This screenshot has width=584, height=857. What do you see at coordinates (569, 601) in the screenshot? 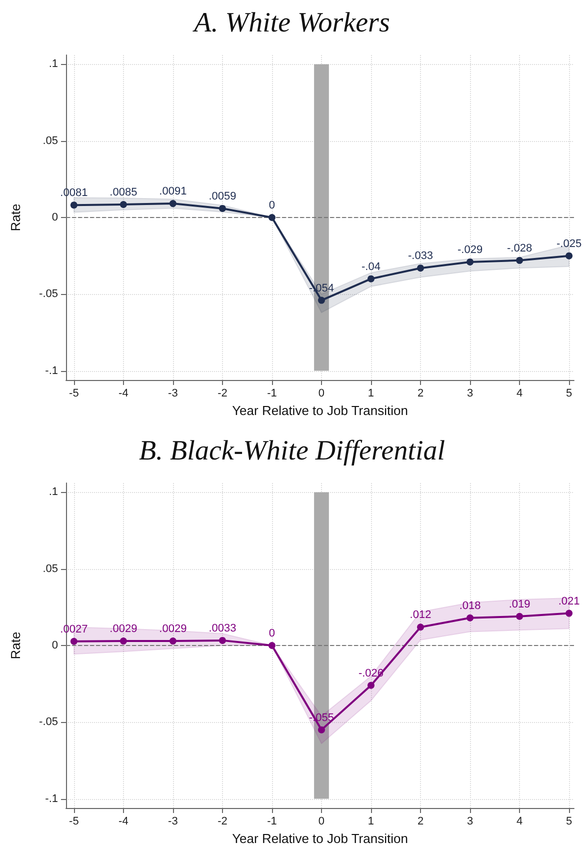
I see `data-label: .021` at bounding box center [569, 601].